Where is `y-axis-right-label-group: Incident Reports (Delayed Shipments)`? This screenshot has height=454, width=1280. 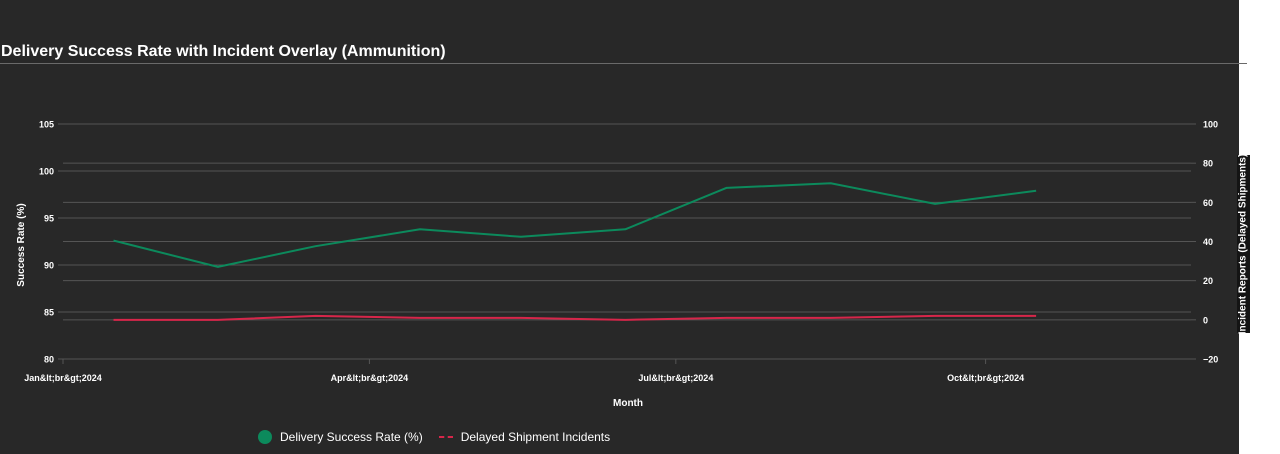 y-axis-right-label-group: Incident Reports (Delayed Shipments) is located at coordinates (1243, 244).